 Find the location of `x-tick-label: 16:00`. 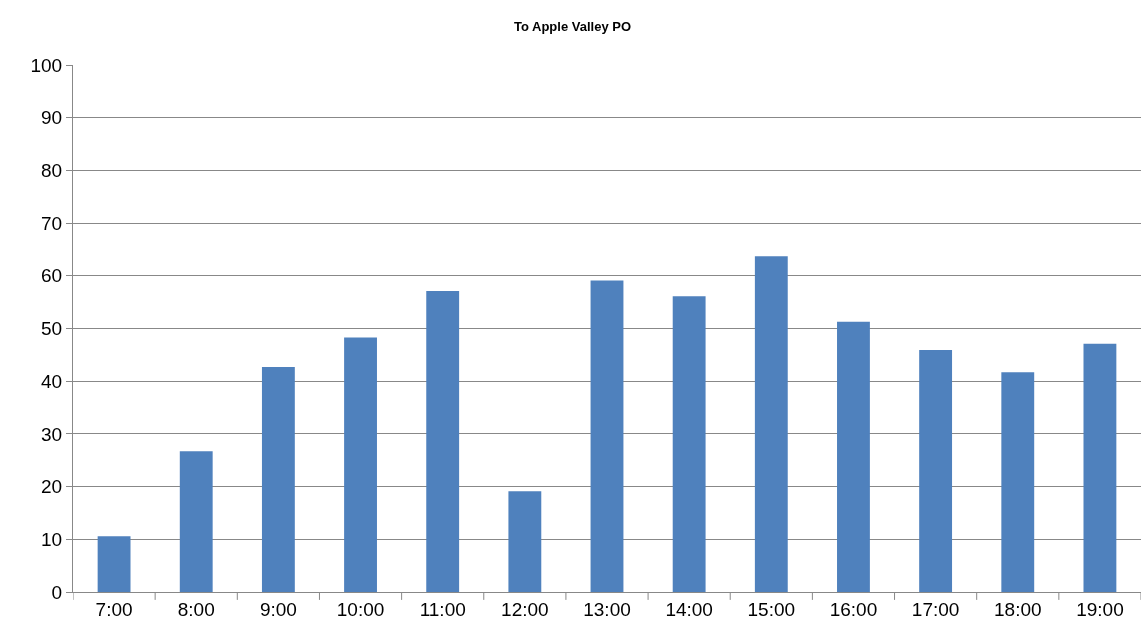

x-tick-label: 16:00 is located at coordinates (853, 609).